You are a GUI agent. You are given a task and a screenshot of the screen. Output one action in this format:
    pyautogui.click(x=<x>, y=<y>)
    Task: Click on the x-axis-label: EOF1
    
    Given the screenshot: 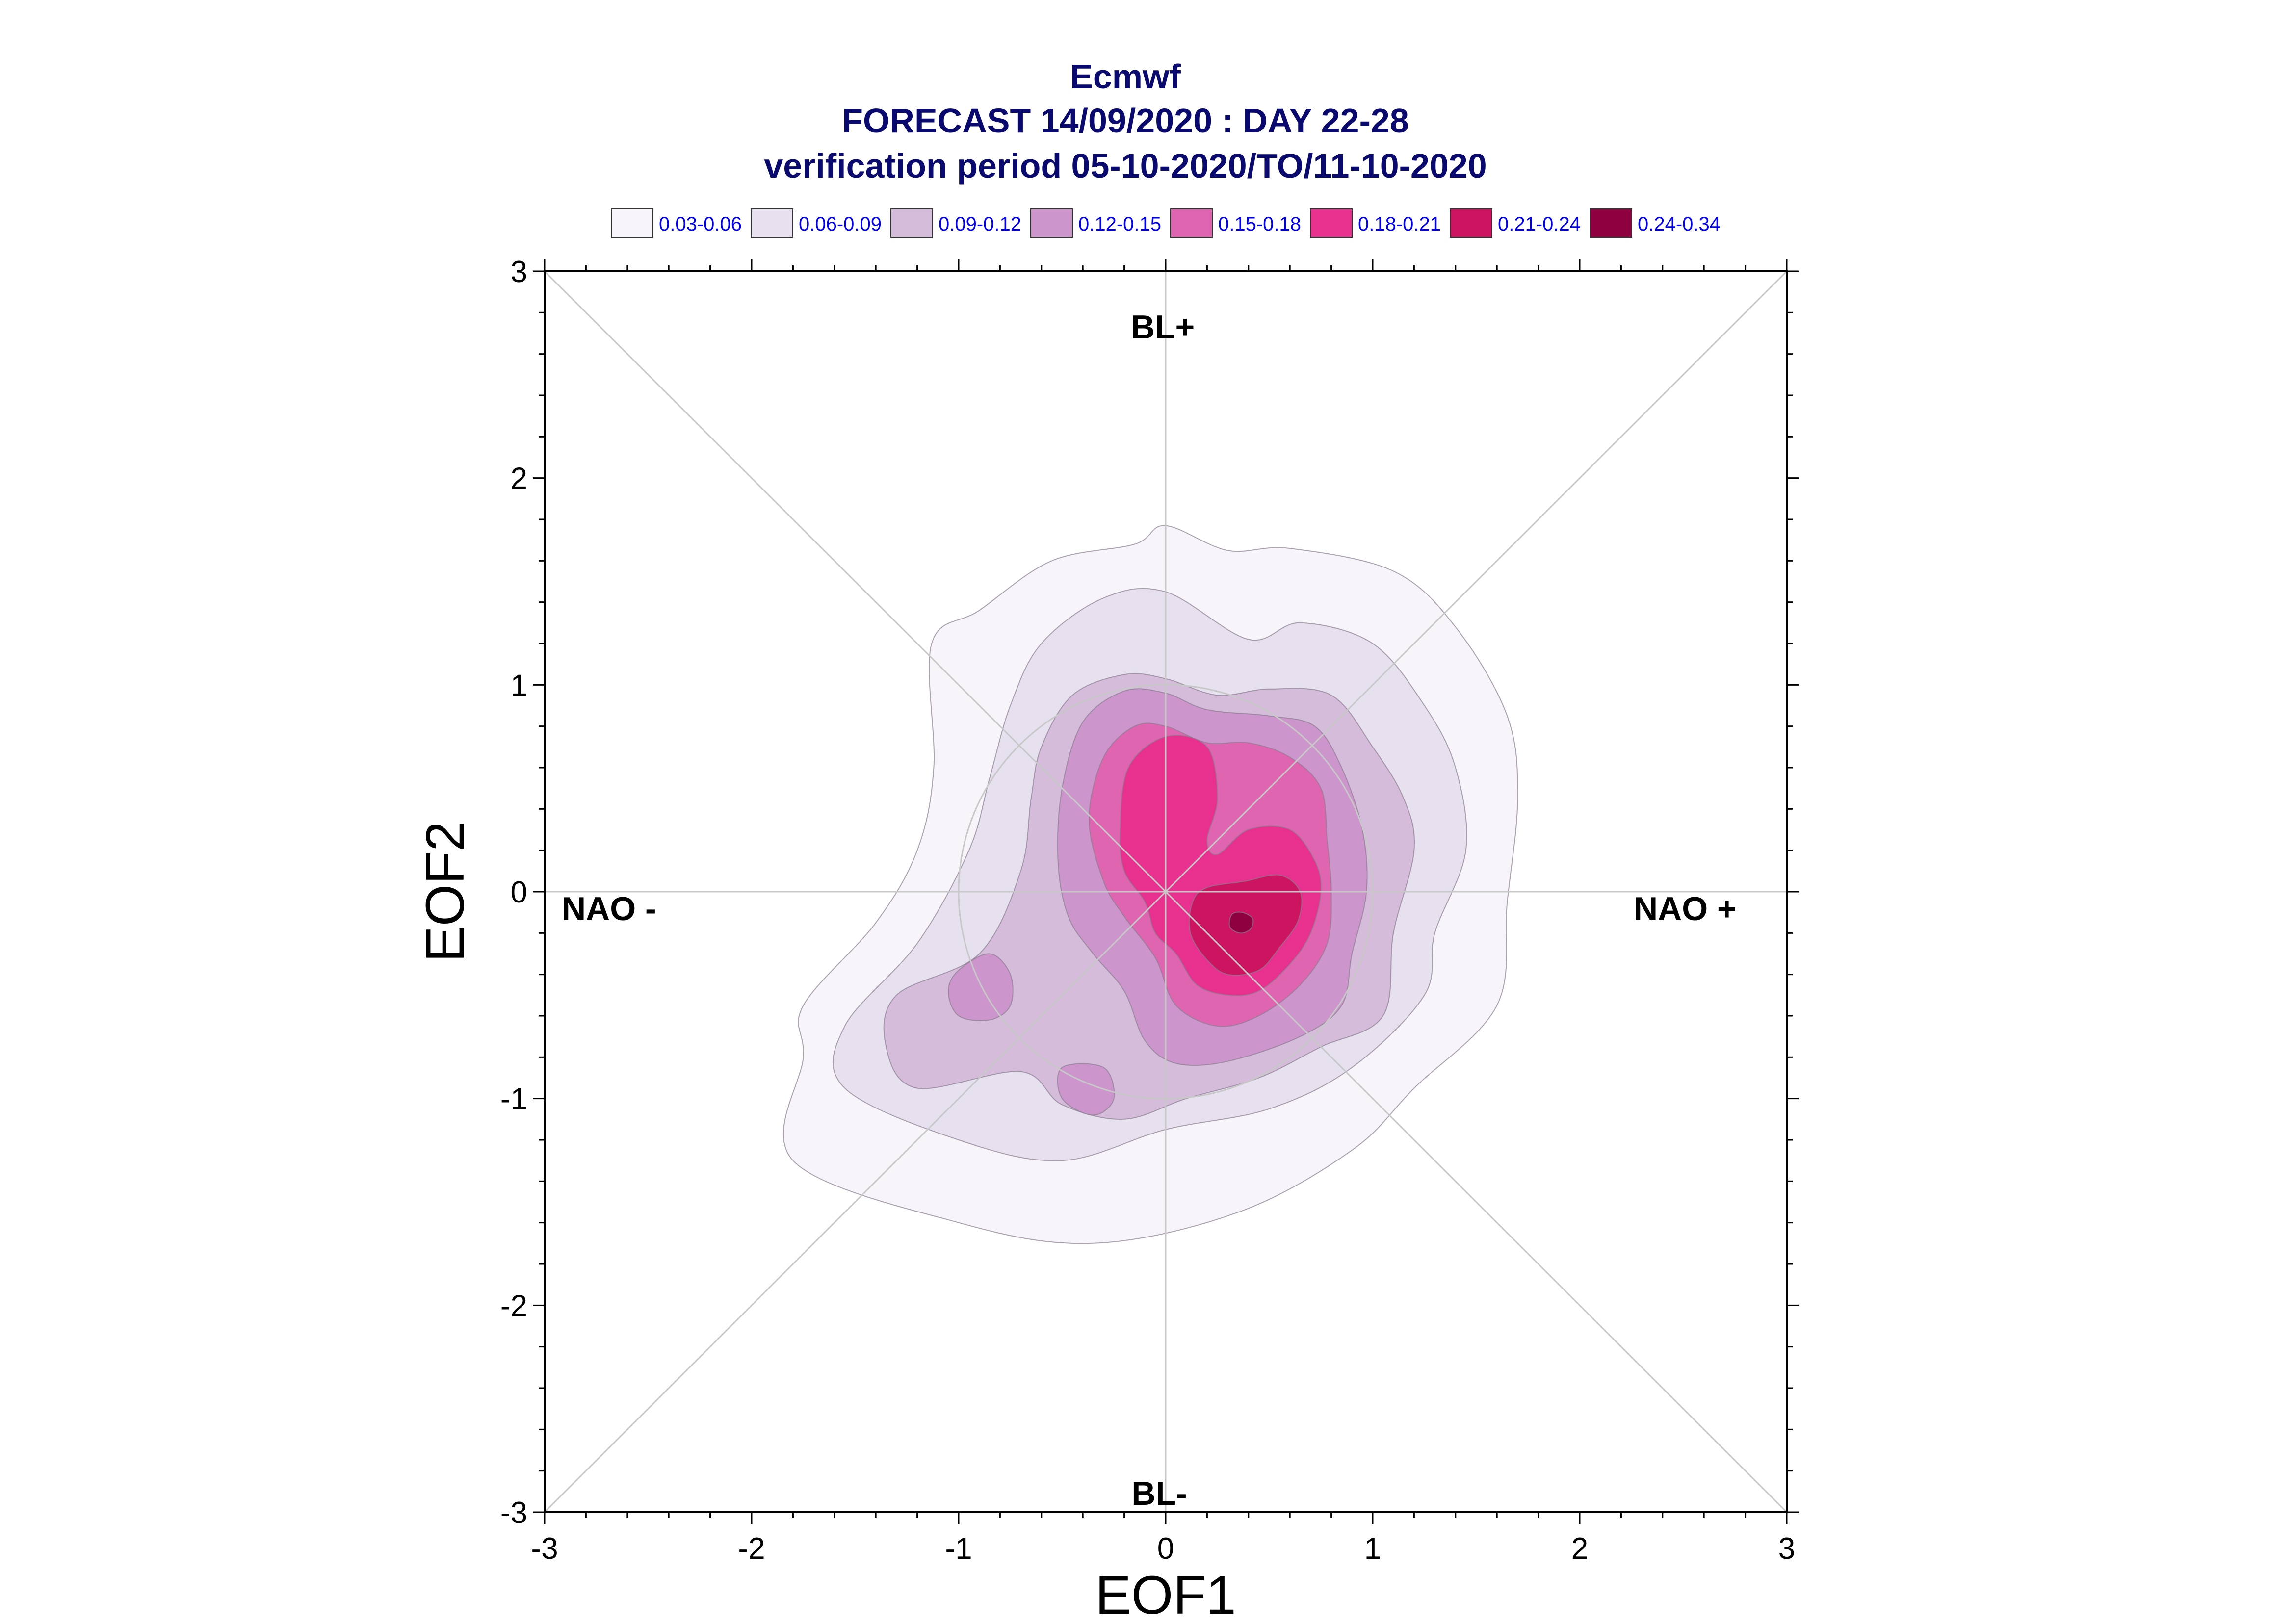 What is the action you would take?
    pyautogui.click(x=1166, y=1594)
    